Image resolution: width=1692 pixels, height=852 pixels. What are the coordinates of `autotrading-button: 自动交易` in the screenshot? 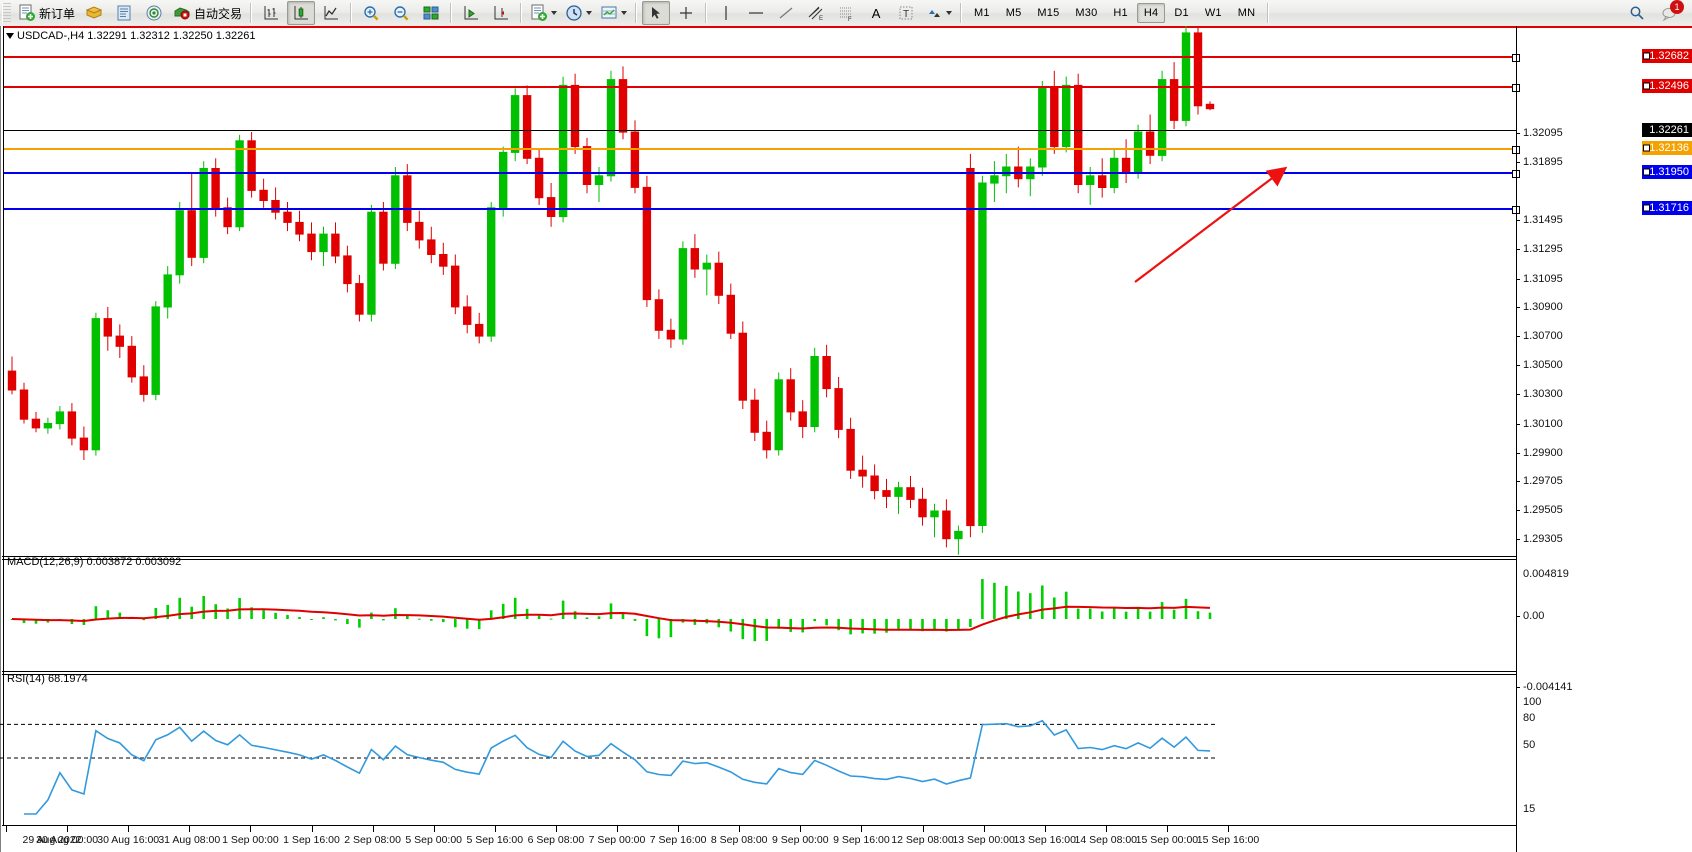 It's located at (207, 13).